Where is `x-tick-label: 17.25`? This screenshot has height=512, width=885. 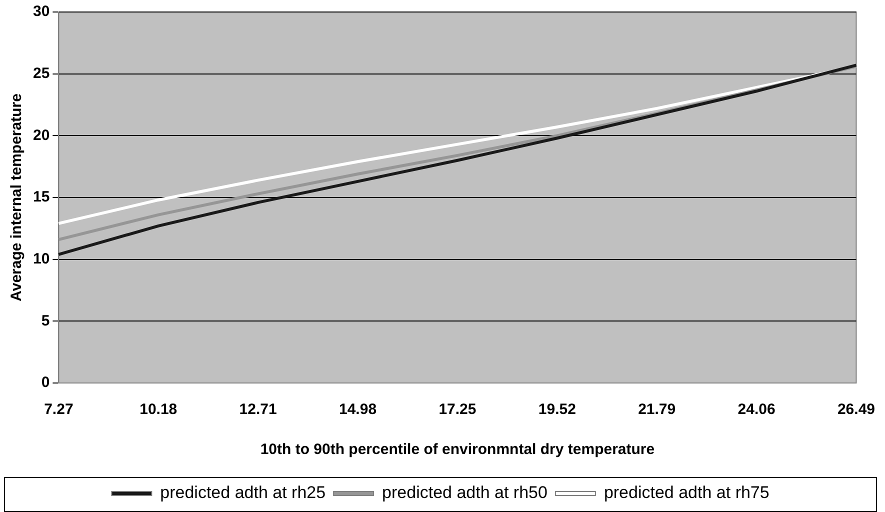 x-tick-label: 17.25 is located at coordinates (457, 409).